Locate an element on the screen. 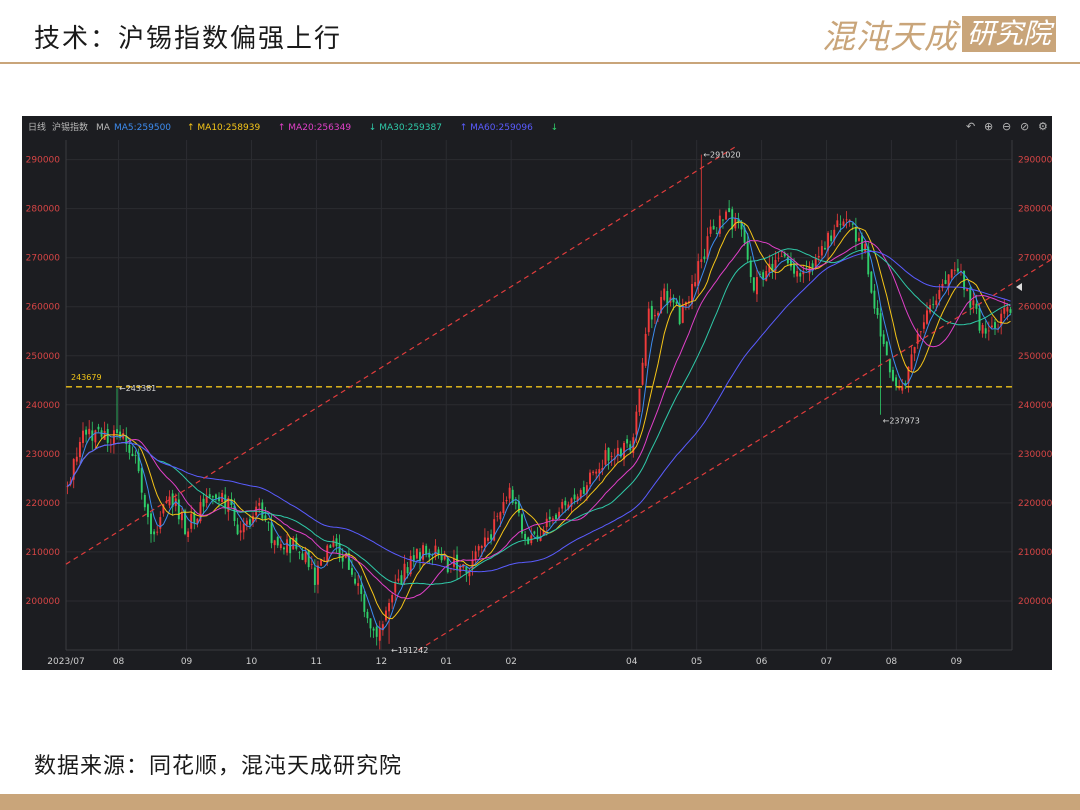 The image size is (1080, 810). x-tick-label: 04 is located at coordinates (632, 662).